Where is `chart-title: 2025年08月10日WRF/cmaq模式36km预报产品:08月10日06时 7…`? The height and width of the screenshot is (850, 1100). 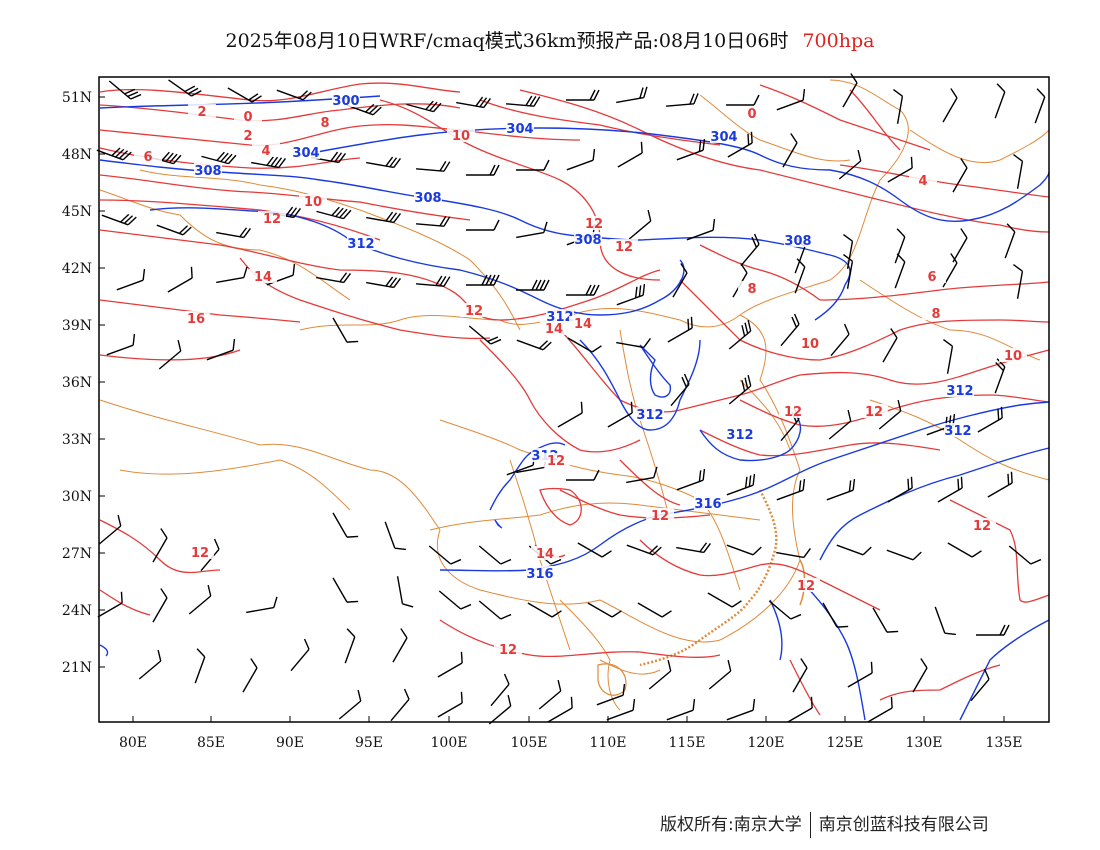 chart-title: 2025年08月10日WRF/cmaq模式36km预报产品:08月10日06时 7… is located at coordinates (550, 39).